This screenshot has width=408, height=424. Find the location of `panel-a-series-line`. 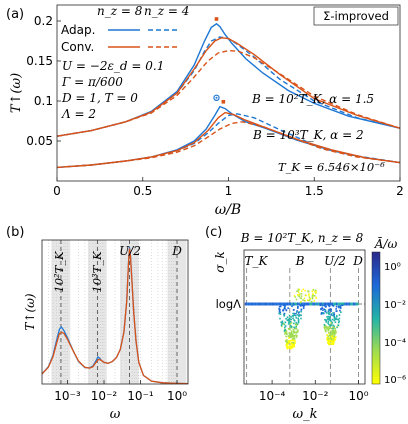

panel-a-series-line is located at coordinates (228, 145).